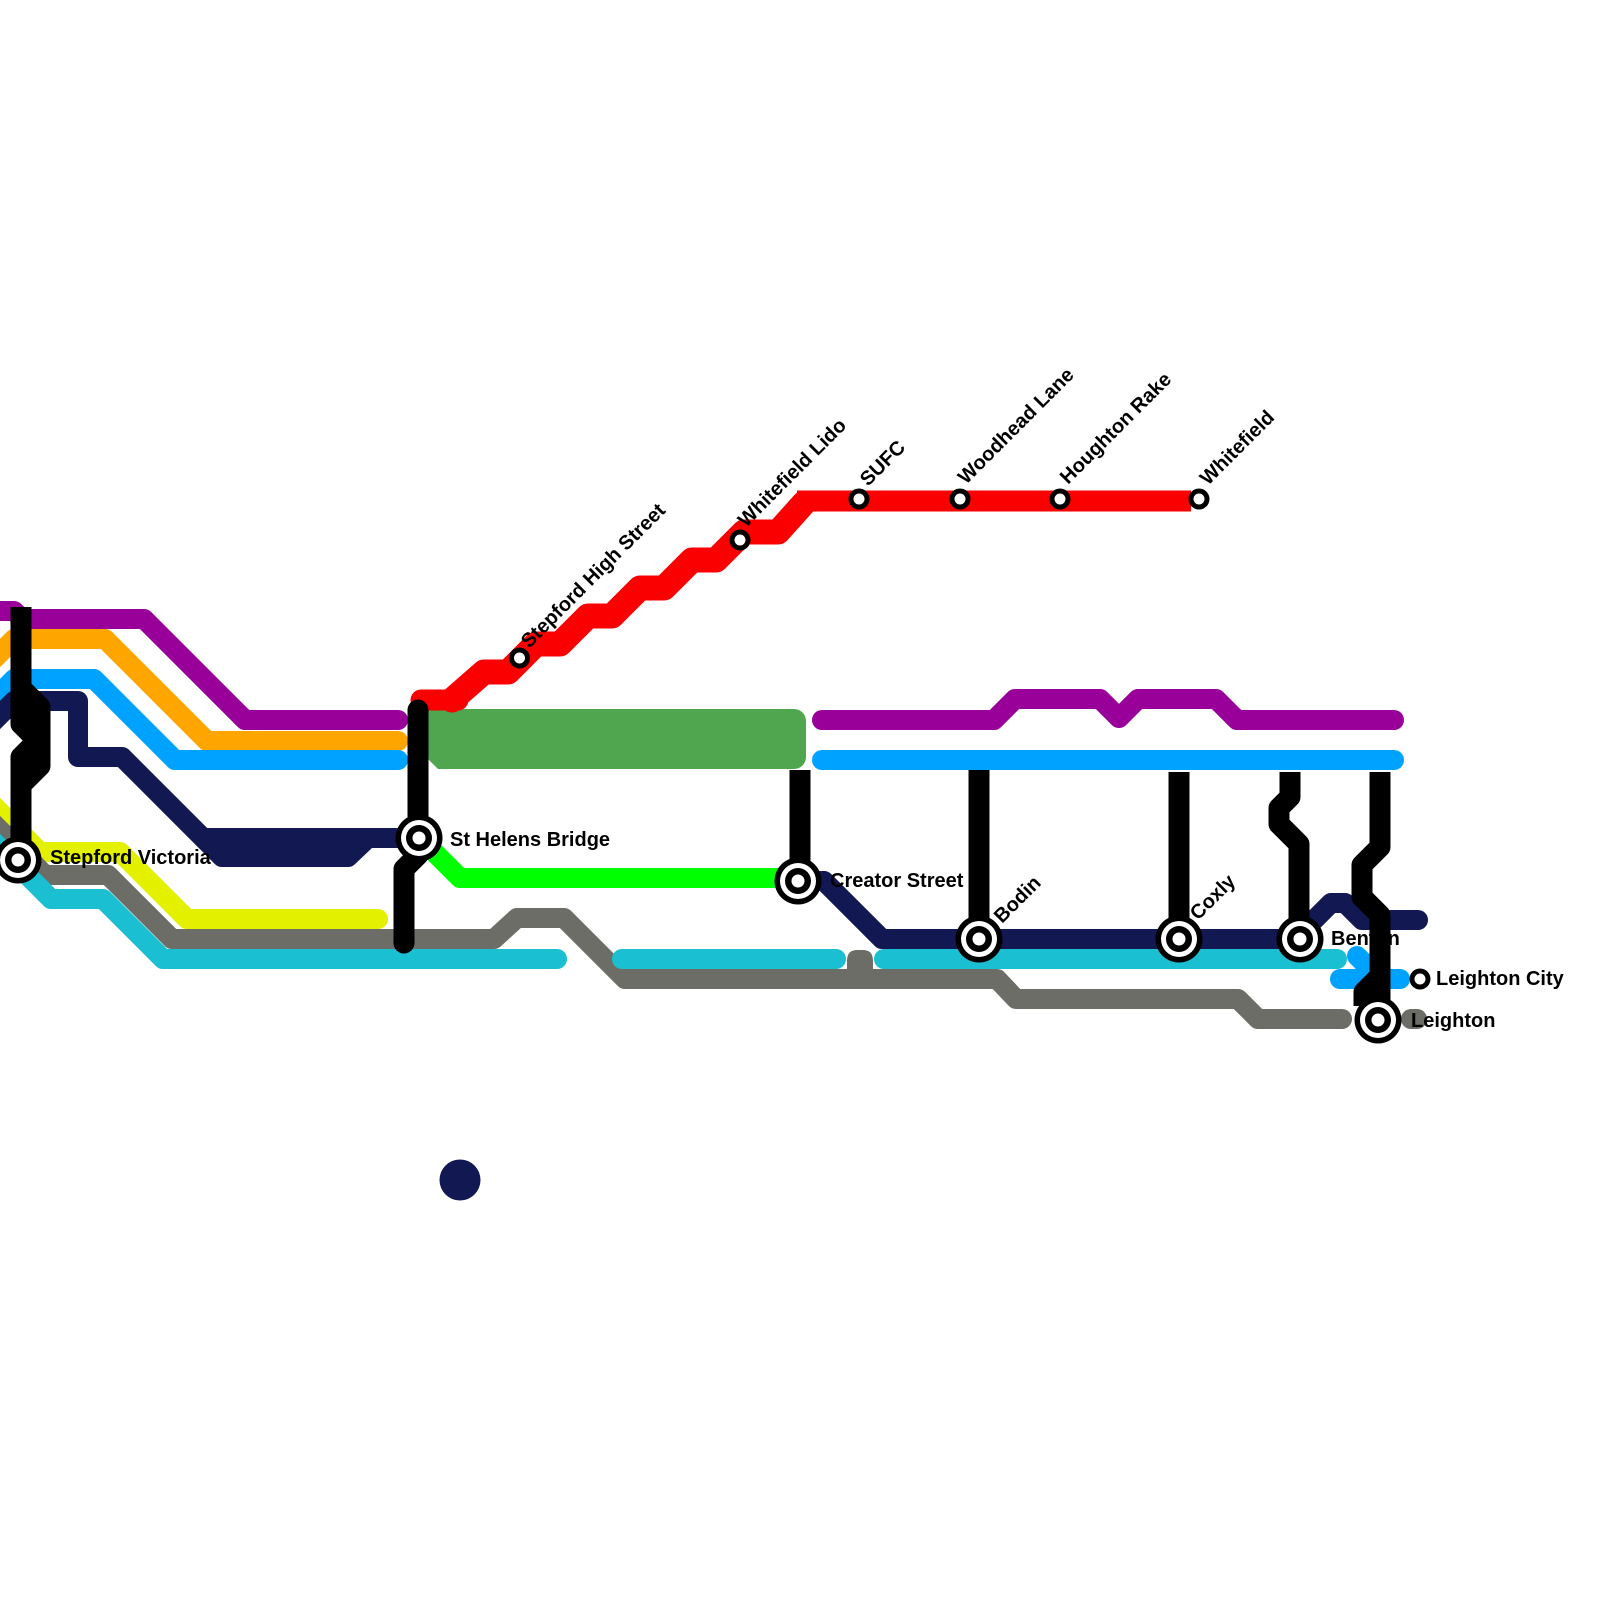  I want to click on svg-text: Stepford Victoria, so click(131, 858).